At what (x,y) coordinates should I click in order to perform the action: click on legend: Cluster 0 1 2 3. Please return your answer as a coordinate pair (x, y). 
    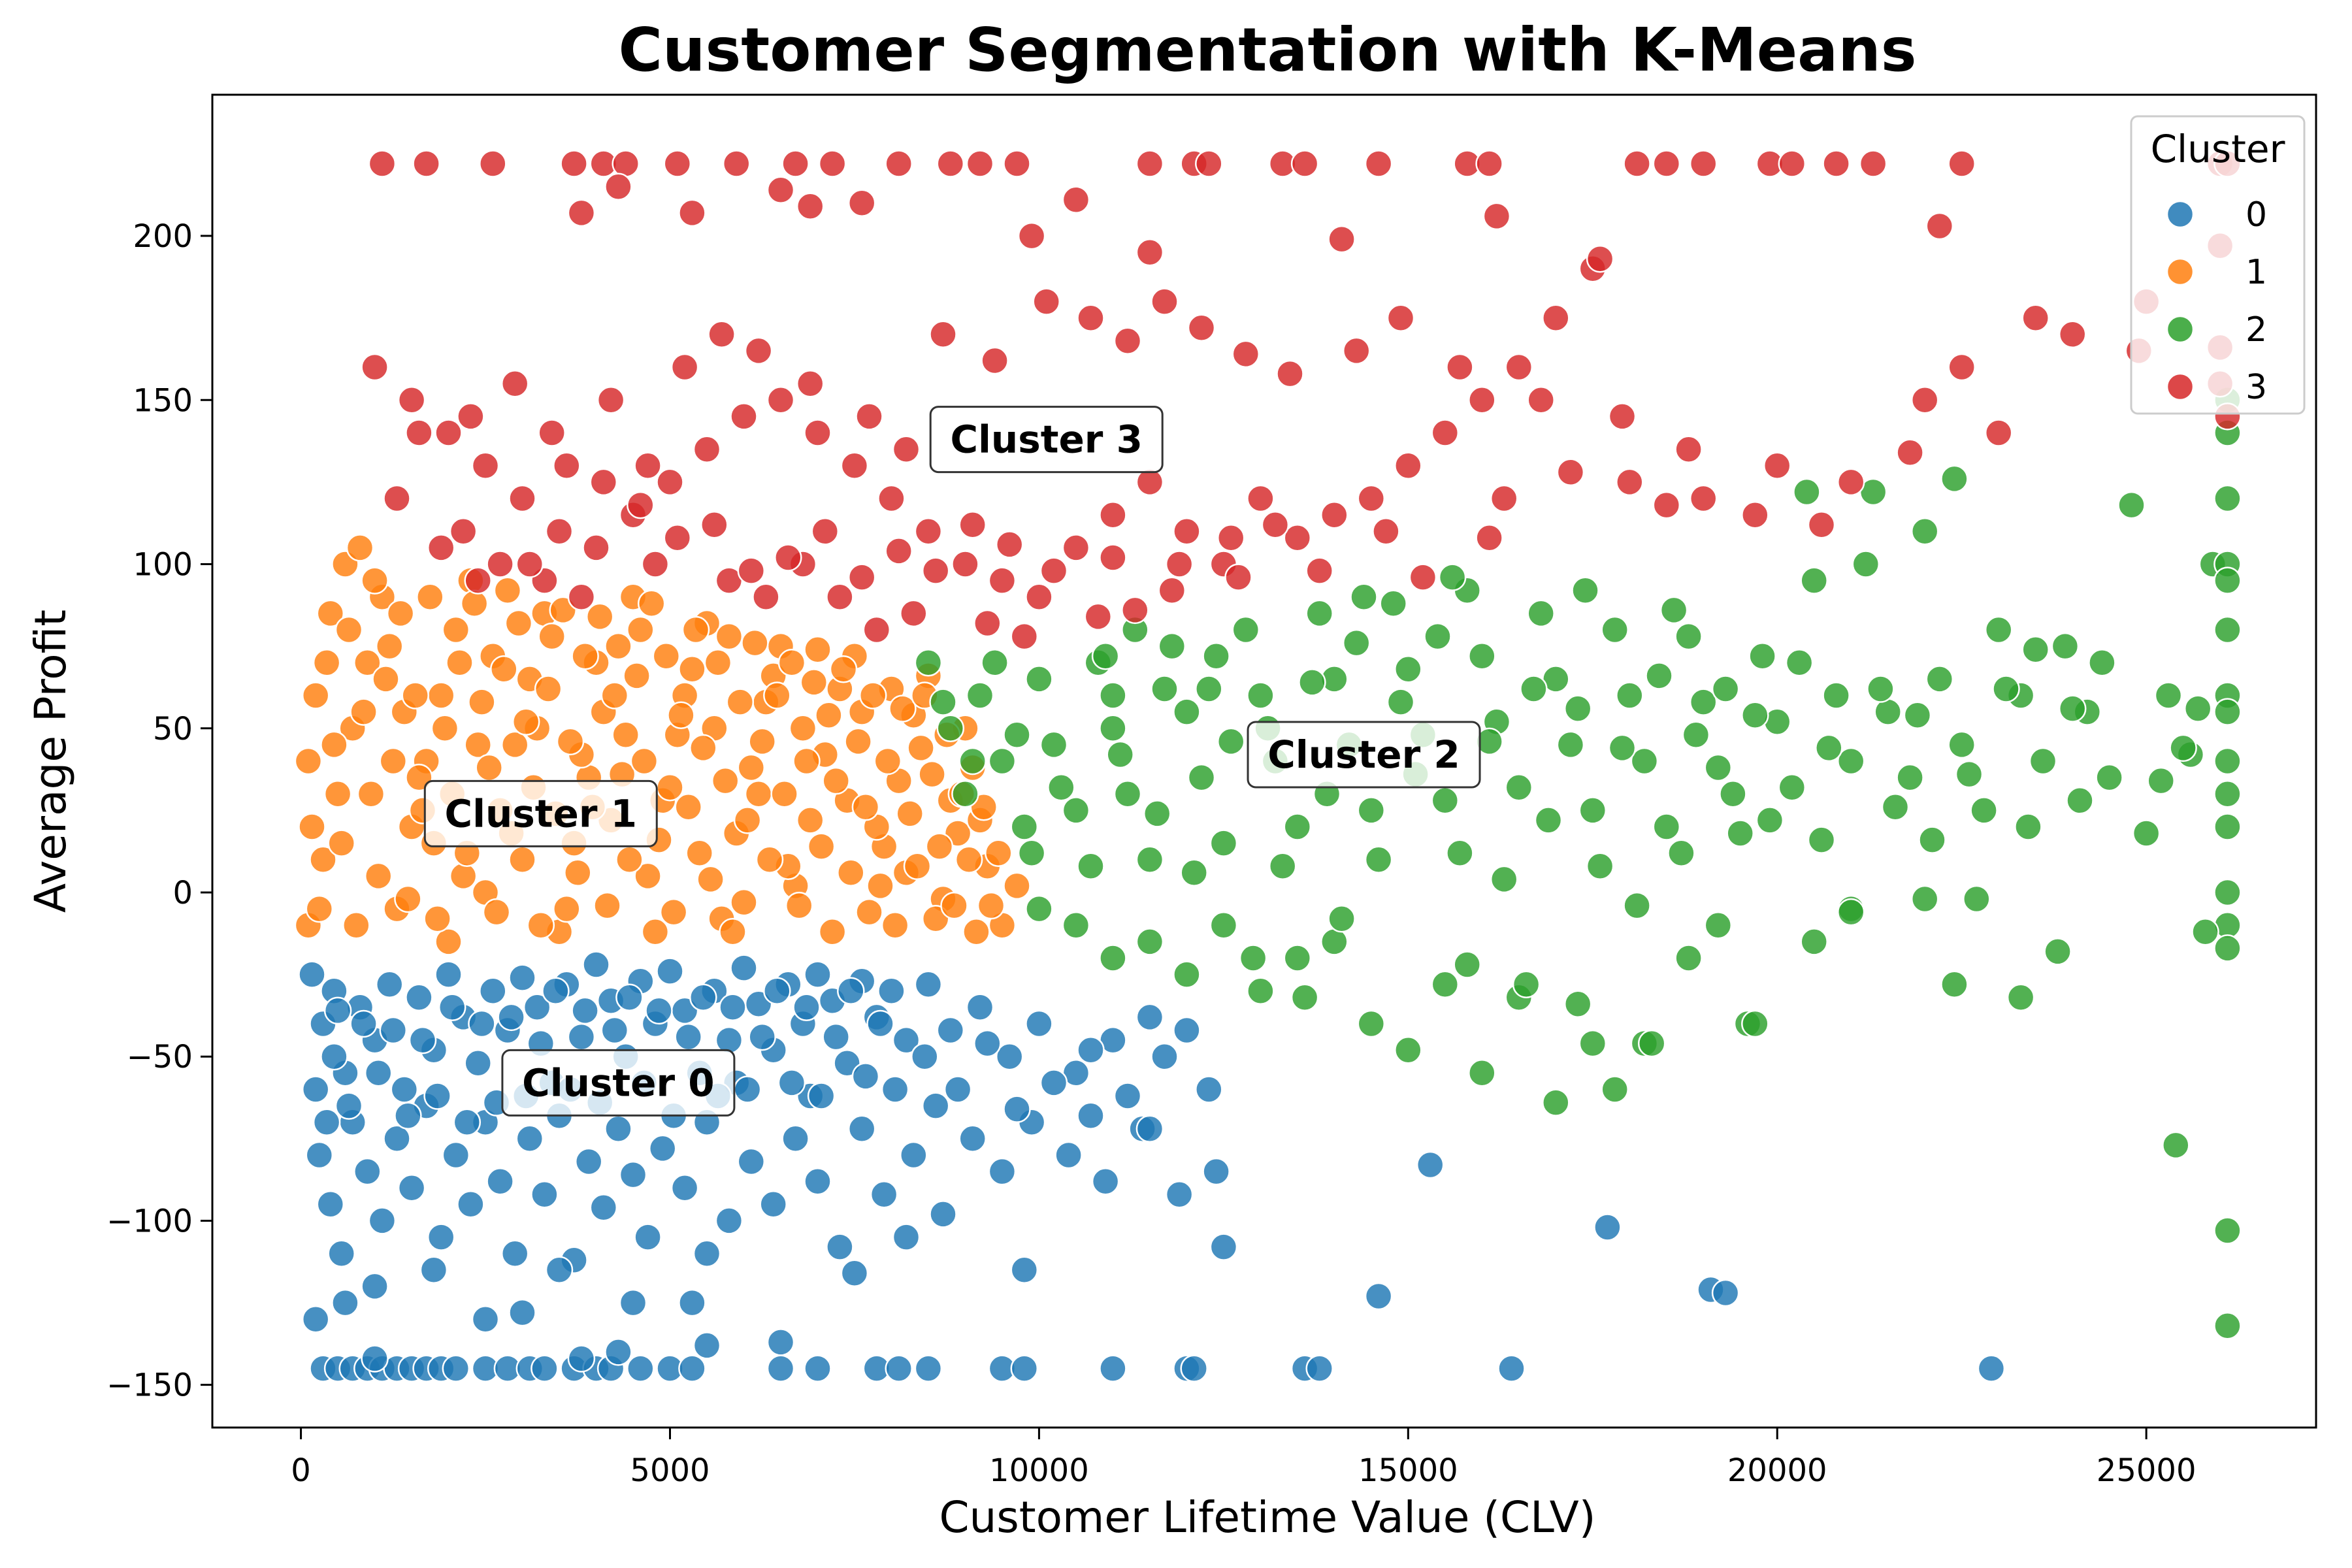
    Looking at the image, I should click on (2218, 265).